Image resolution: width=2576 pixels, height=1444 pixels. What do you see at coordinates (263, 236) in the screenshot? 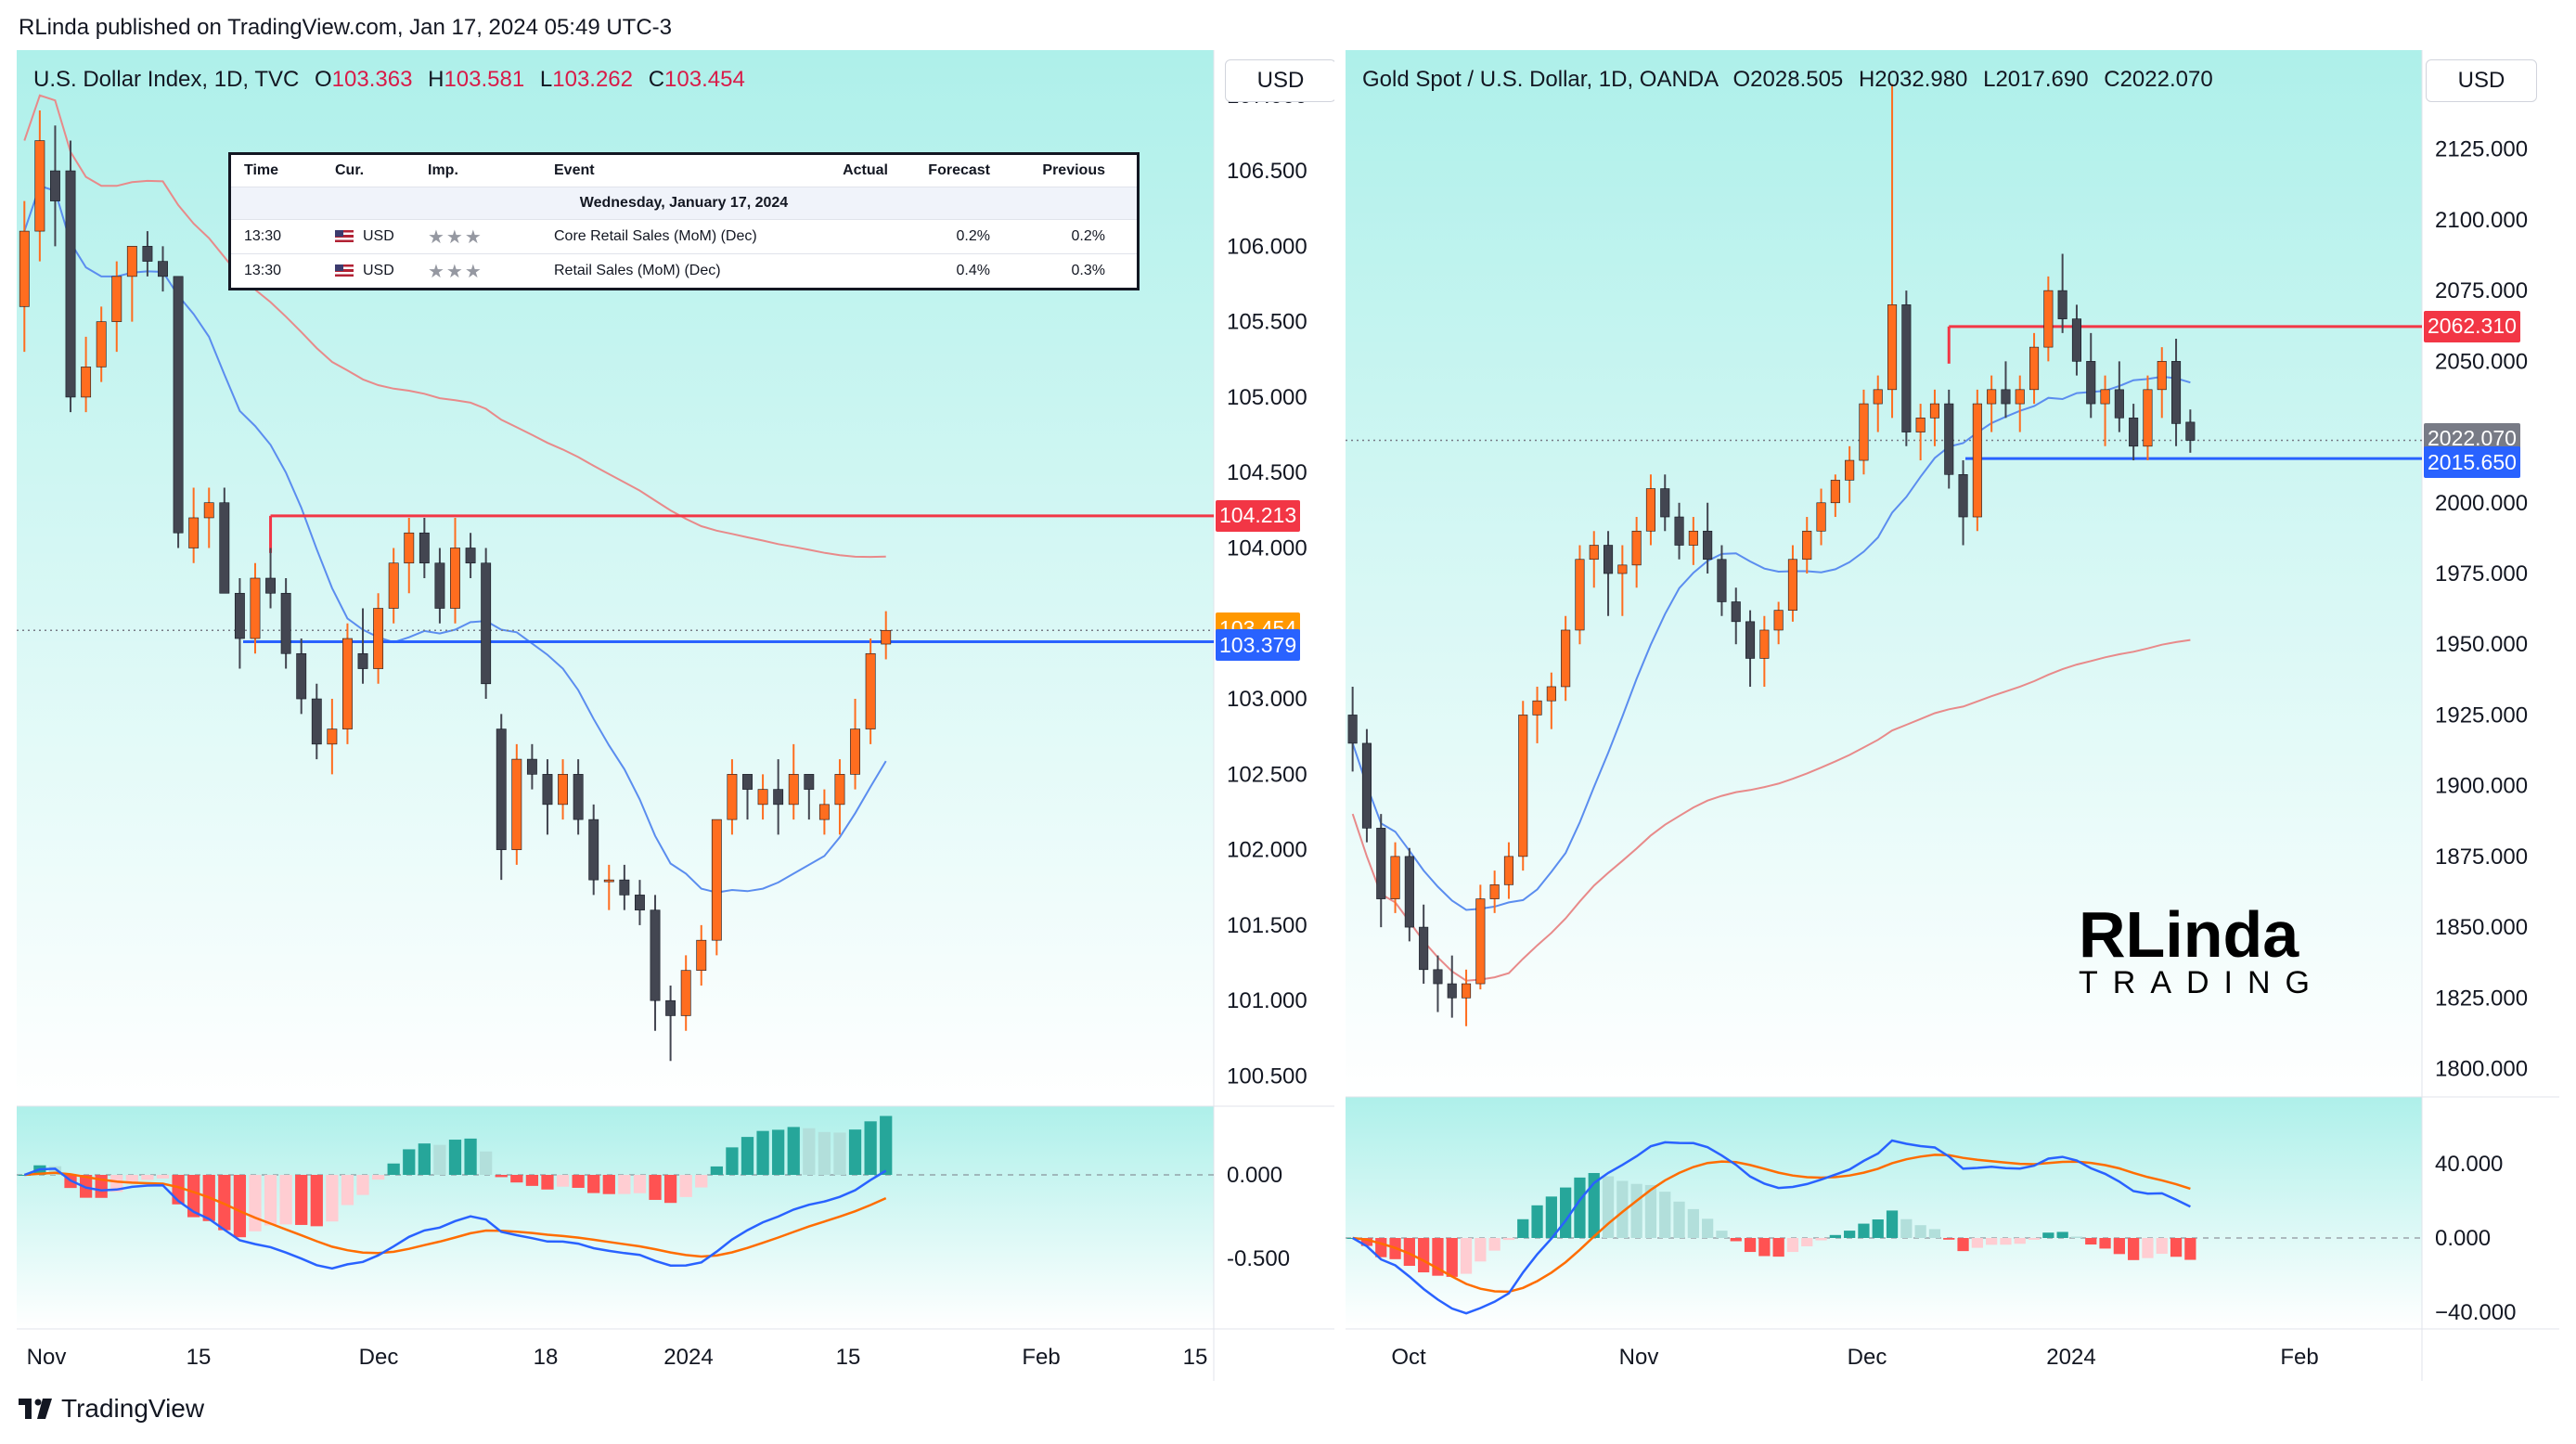
I see `cal-time: 13:30` at bounding box center [263, 236].